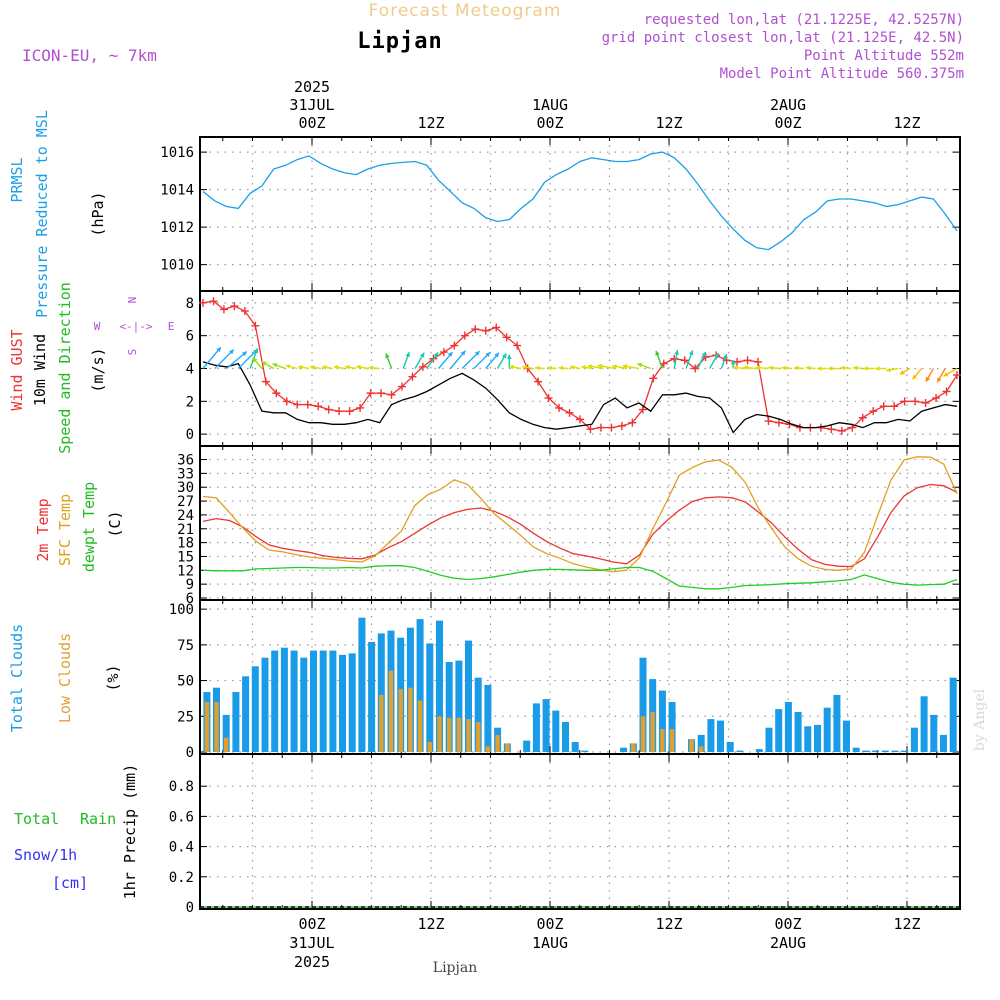  Describe the element at coordinates (224, 358) in the screenshot. I see `wind-arrow` at that location.